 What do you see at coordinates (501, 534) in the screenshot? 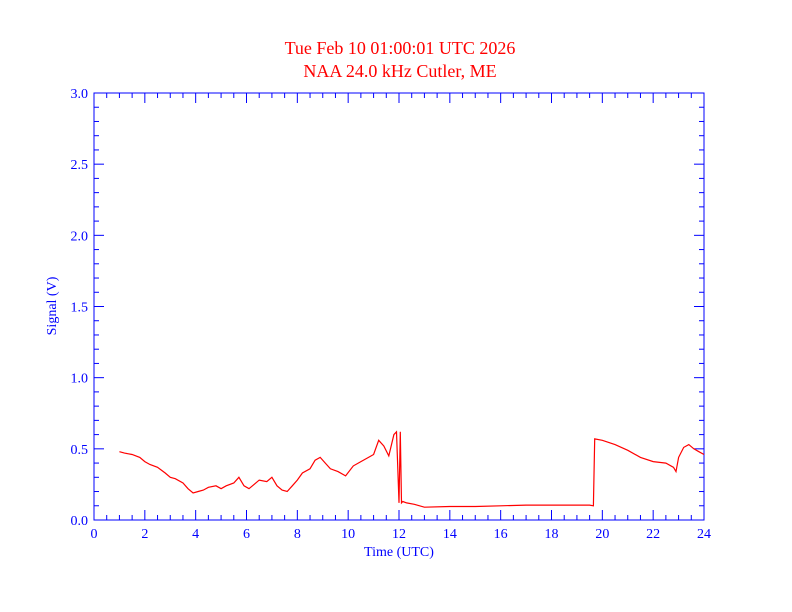
I see `x-tick-label: 16` at bounding box center [501, 534].